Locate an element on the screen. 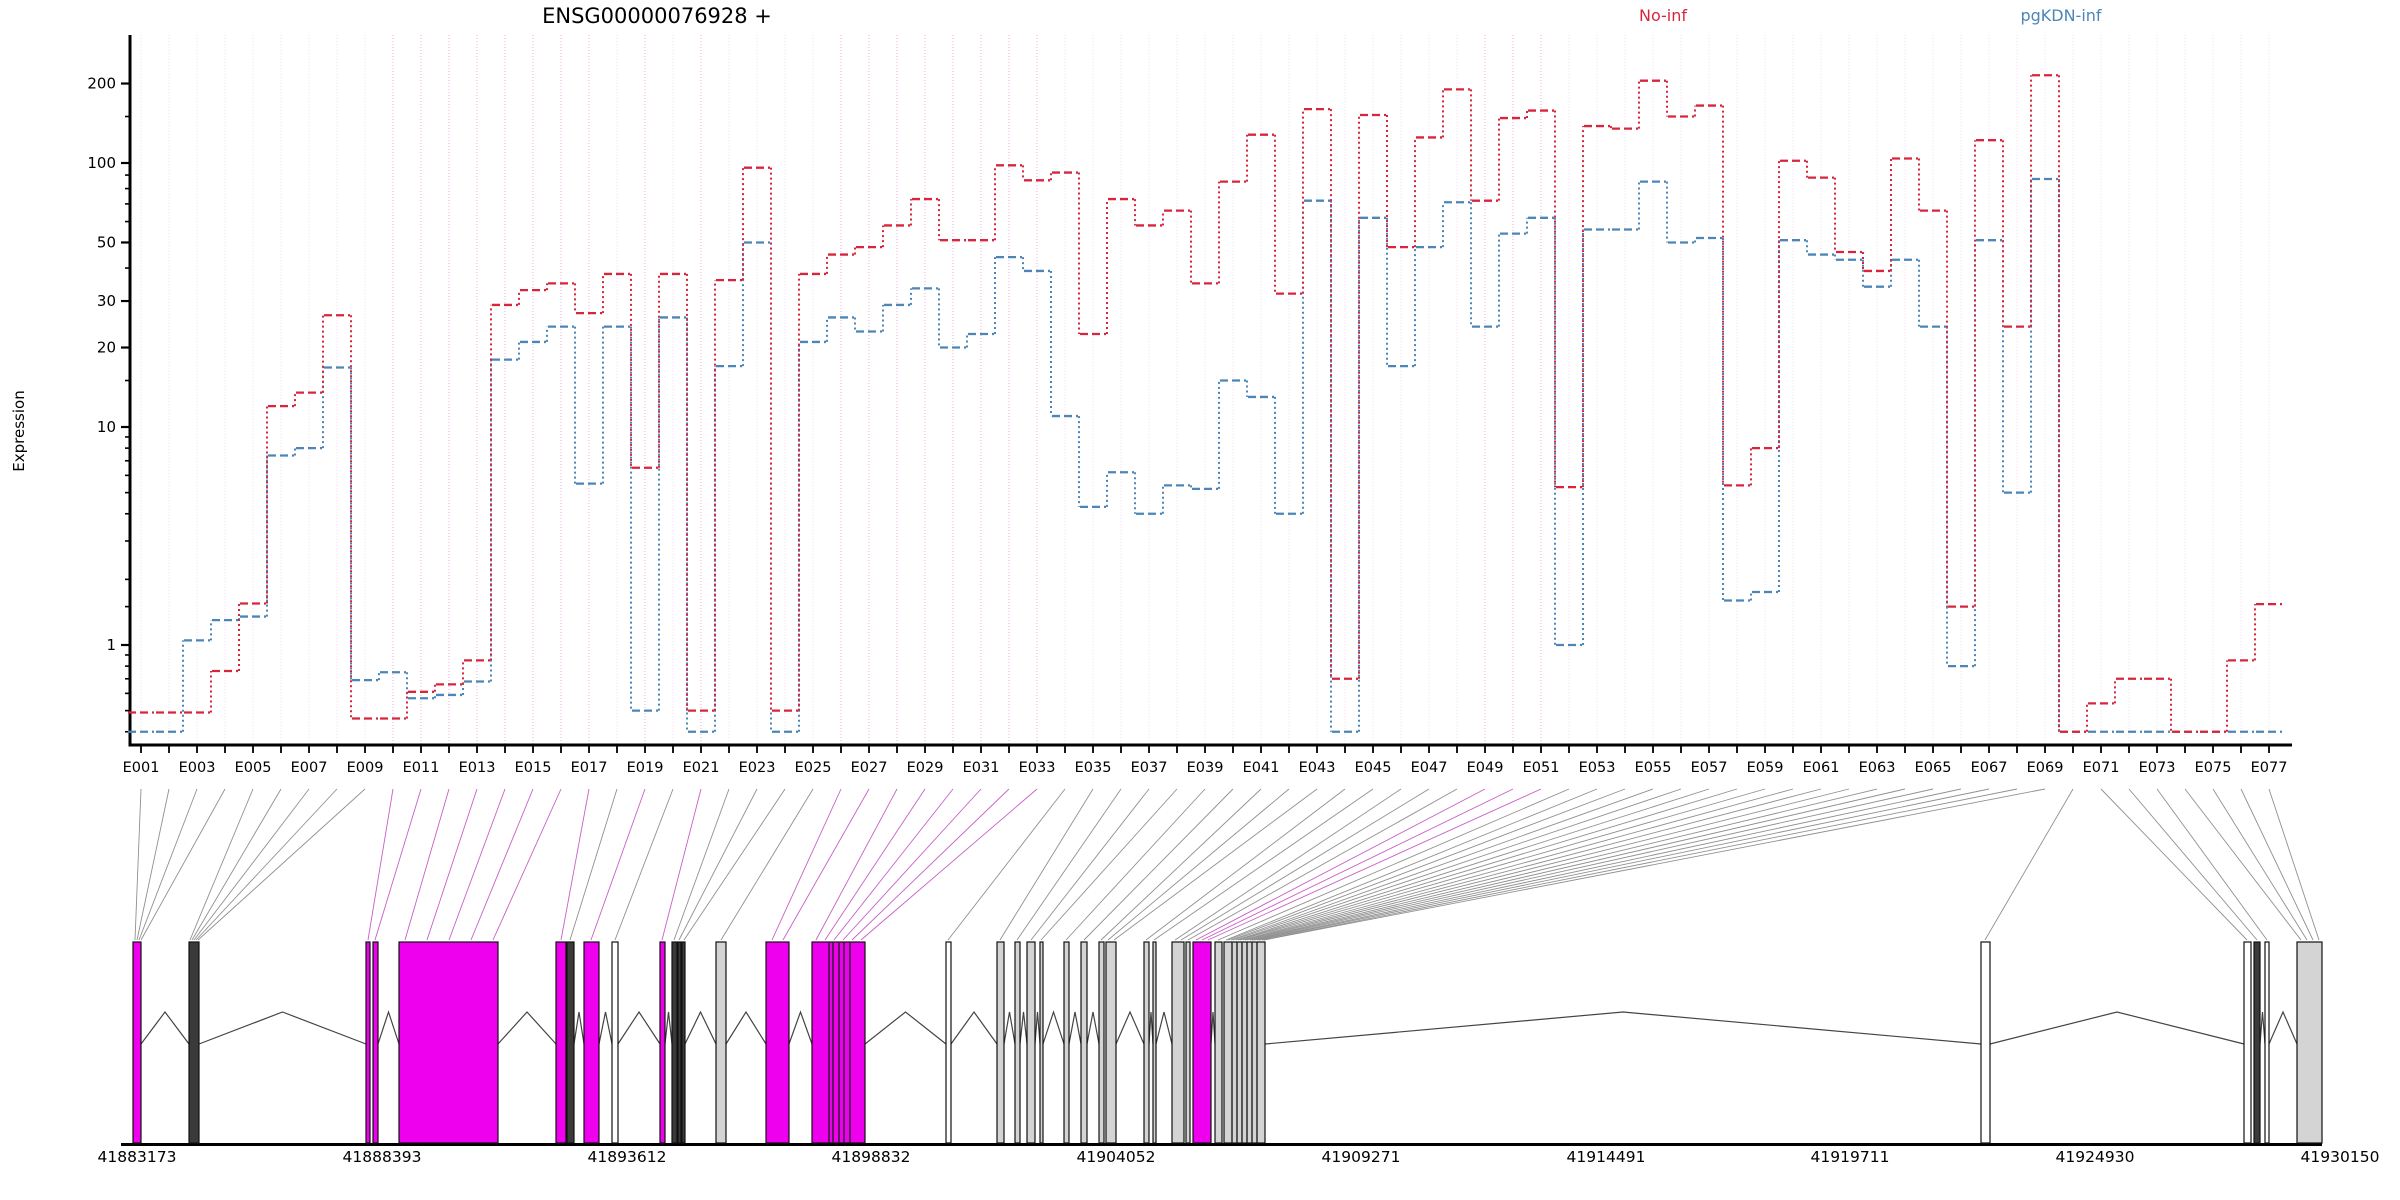 The height and width of the screenshot is (1200, 2400). svg-text: E017 is located at coordinates (589, 768).